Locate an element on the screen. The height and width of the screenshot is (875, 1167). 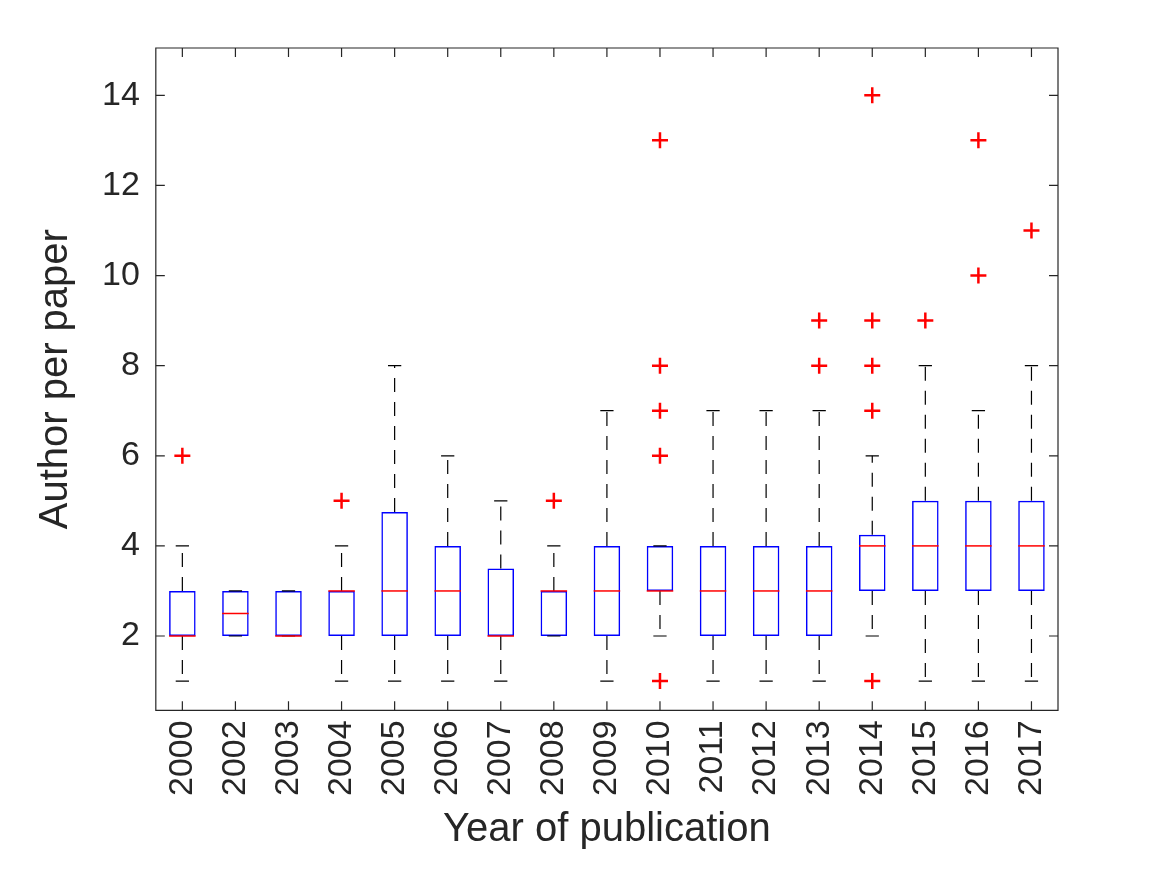
x-tick-label: 2008 is located at coordinates (551, 758).